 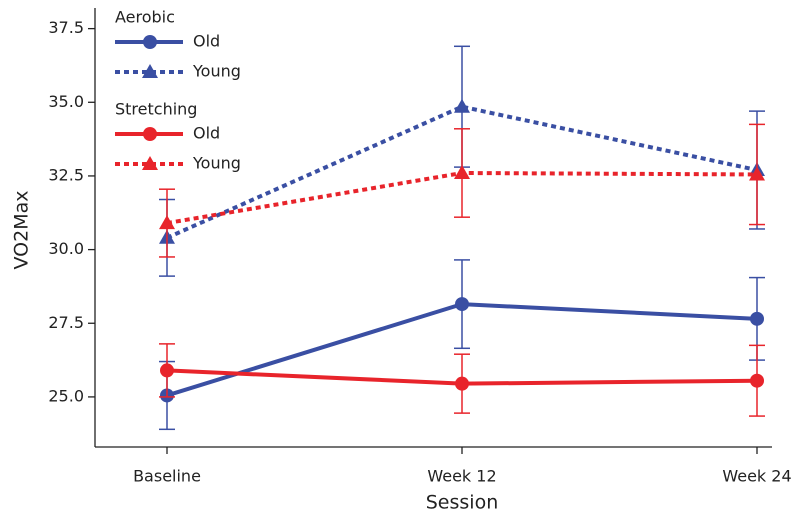 I want to click on x-tick-label: Week 12, so click(x=461, y=476).